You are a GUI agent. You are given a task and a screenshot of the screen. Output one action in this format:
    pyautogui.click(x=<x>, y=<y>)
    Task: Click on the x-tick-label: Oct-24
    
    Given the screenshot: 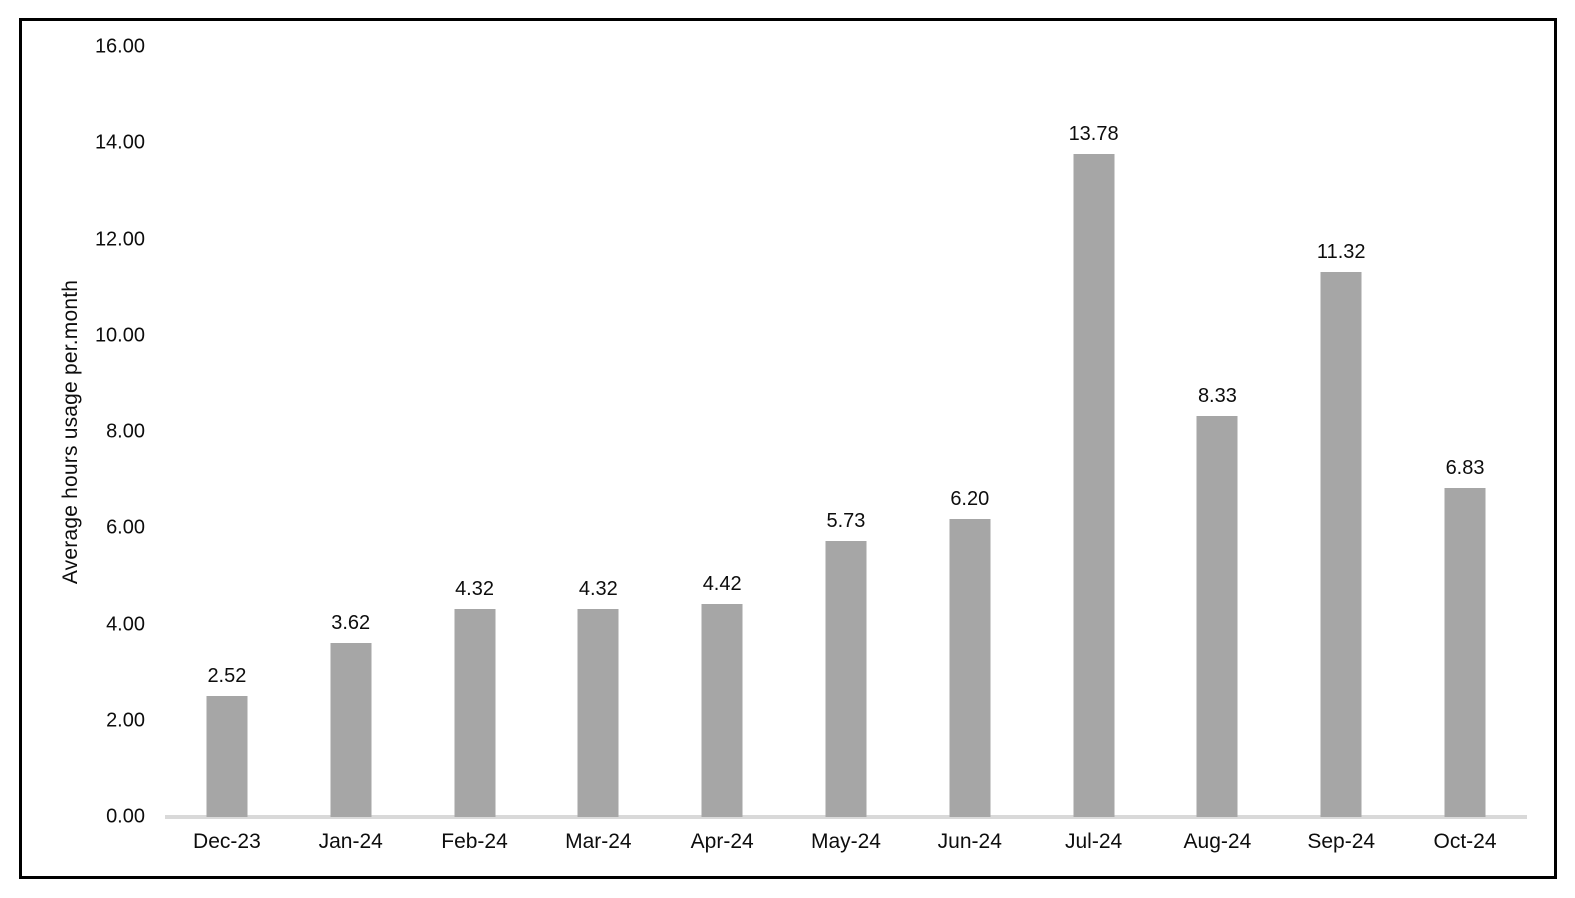 What is the action you would take?
    pyautogui.click(x=1465, y=841)
    